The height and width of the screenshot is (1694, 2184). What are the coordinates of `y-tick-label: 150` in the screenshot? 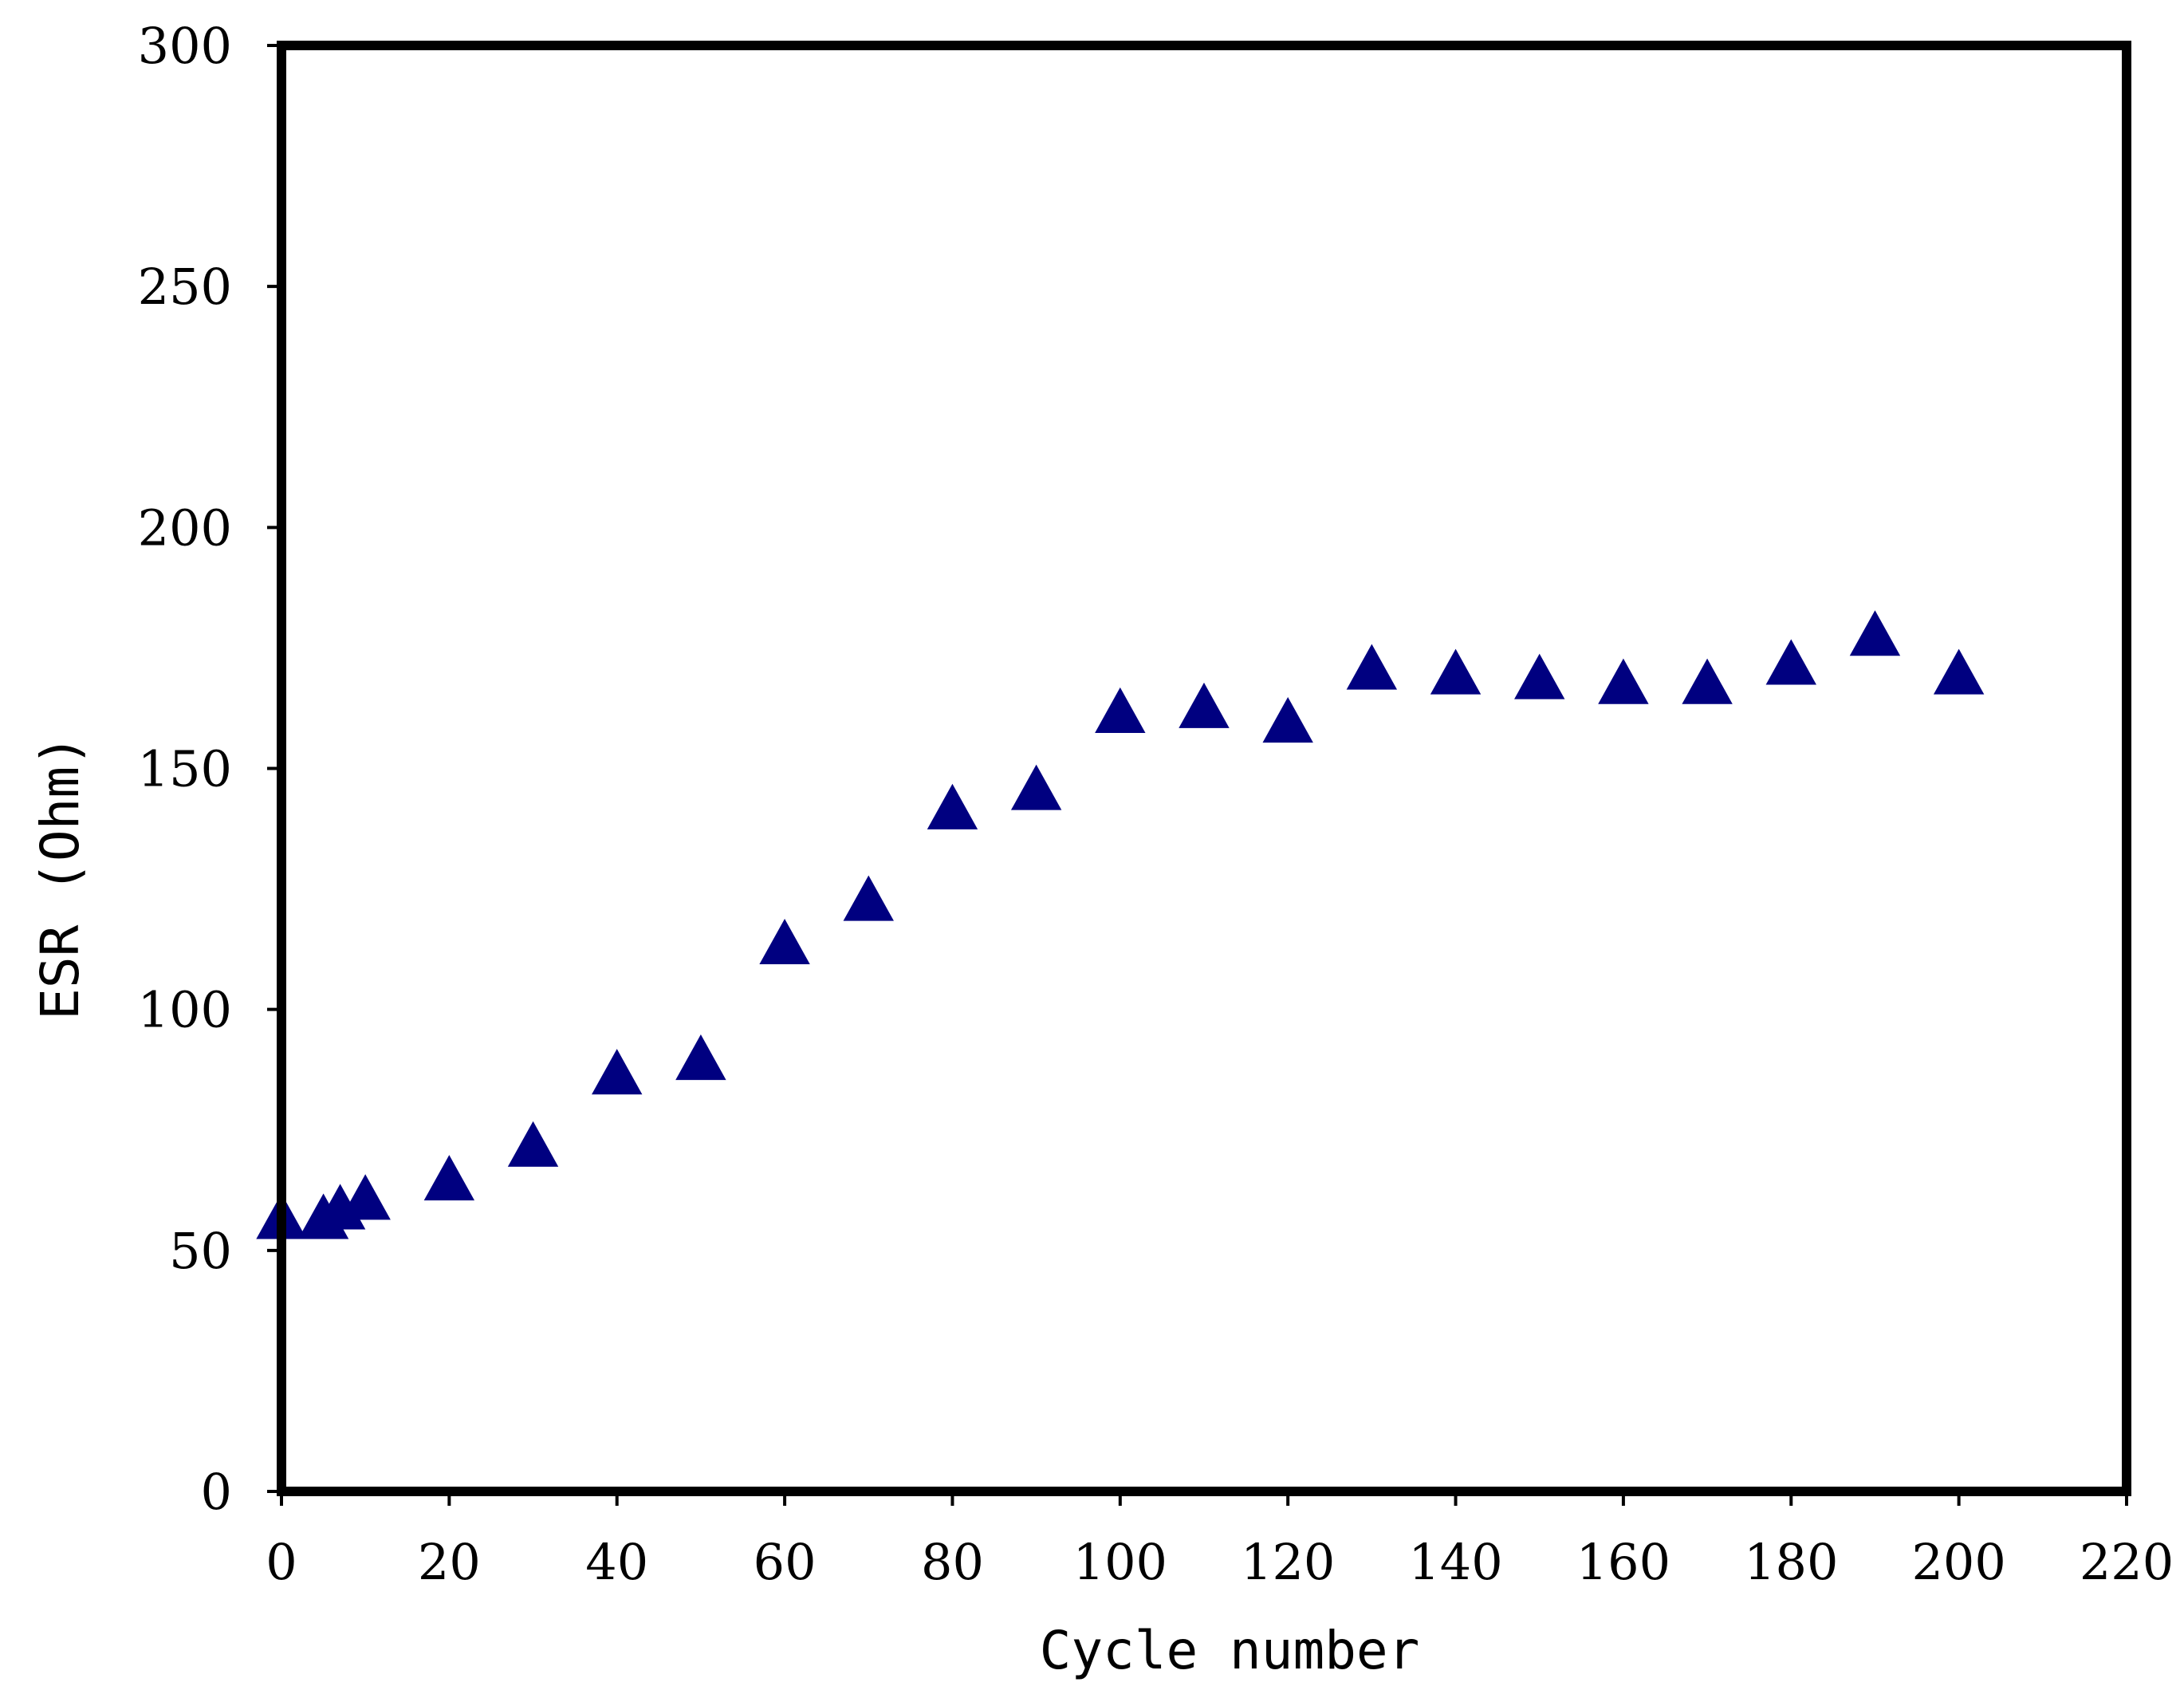 It's located at (185, 769).